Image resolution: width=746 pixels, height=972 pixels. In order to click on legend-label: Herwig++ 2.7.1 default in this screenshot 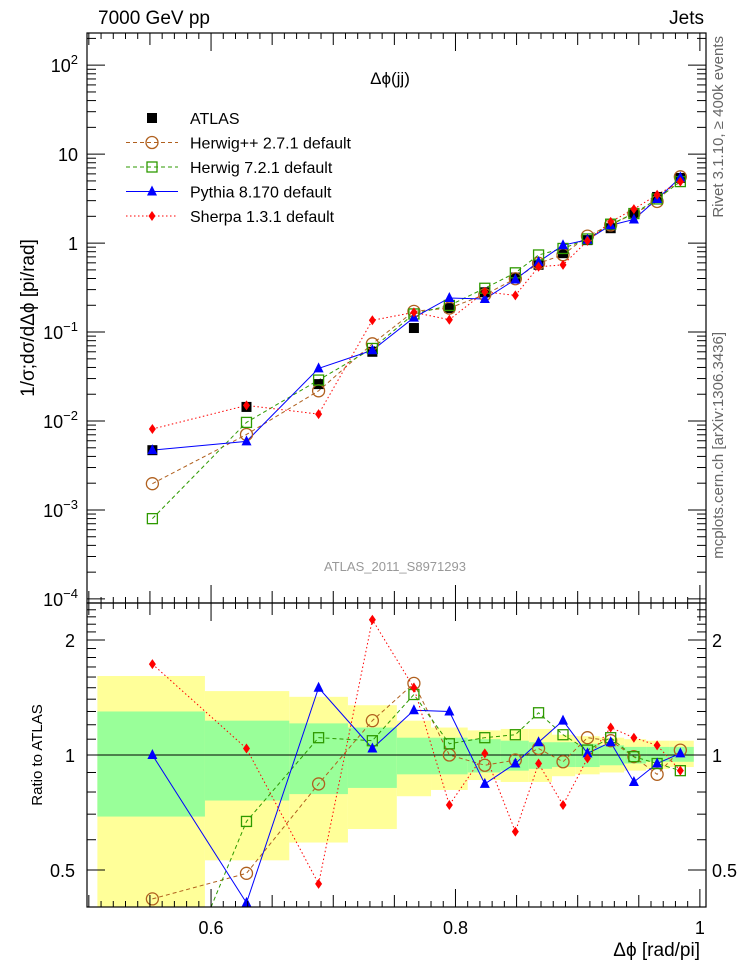, I will do `click(271, 144)`.